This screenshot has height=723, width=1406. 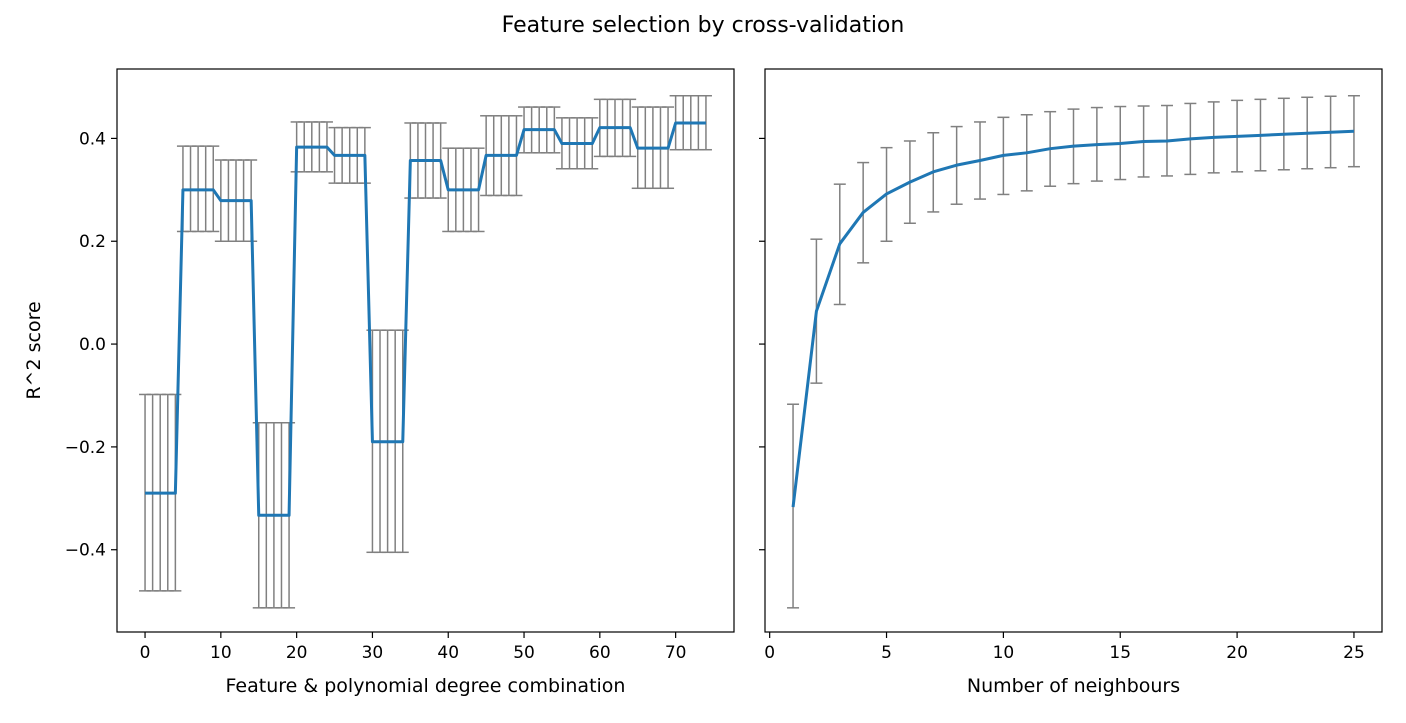 I want to click on right-x-tick-label-5: 5, so click(x=886, y=653).